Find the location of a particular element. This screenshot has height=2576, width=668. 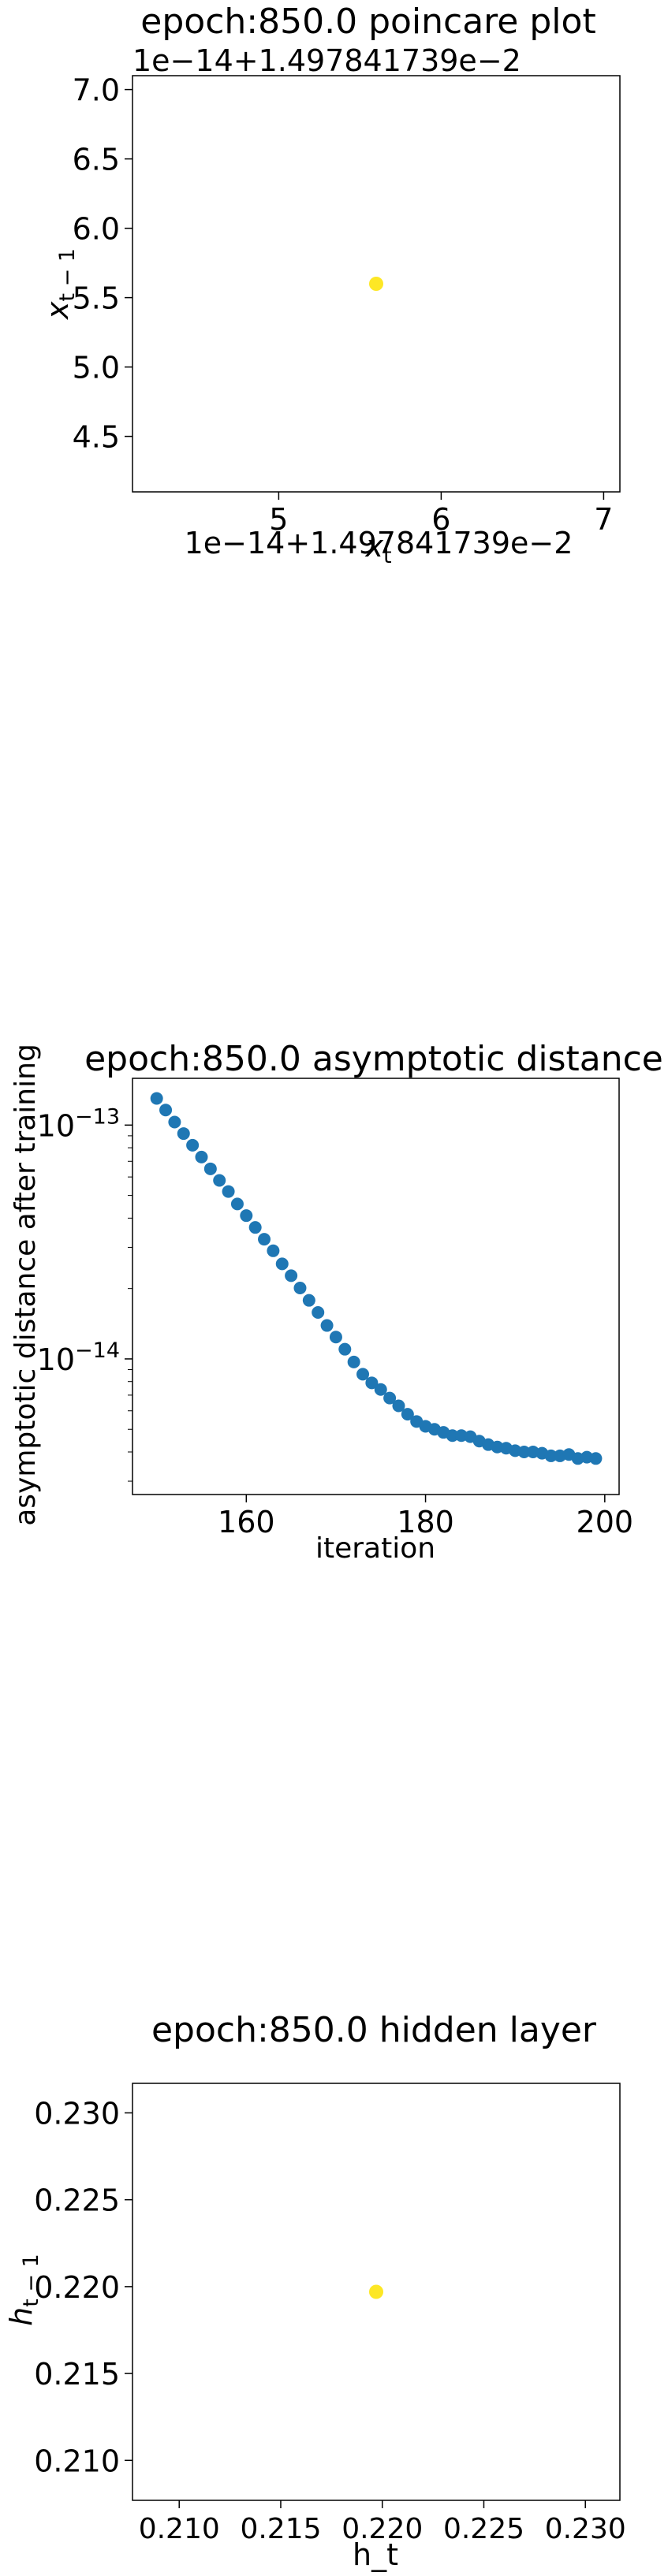

y-tick-label: 5.0 is located at coordinates (96, 368).